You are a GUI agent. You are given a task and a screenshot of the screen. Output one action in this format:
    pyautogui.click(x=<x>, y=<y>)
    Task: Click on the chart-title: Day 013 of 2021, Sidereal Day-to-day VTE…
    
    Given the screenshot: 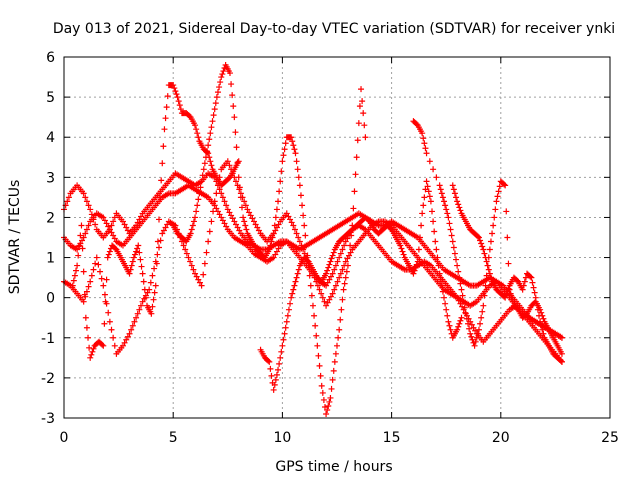 What is the action you would take?
    pyautogui.click(x=334, y=29)
    